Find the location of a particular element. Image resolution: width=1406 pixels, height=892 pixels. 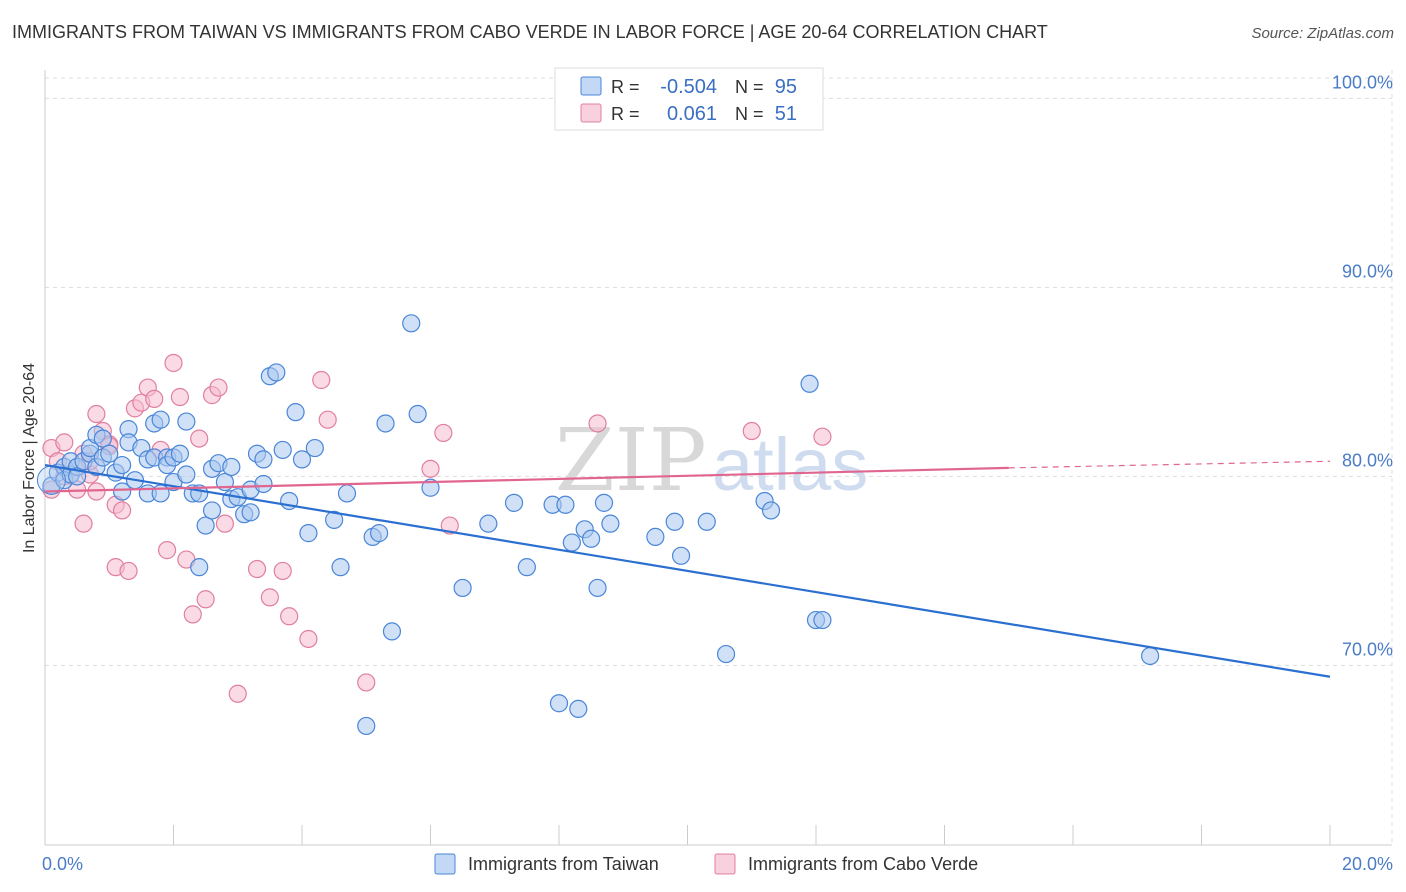

legend-n-label-taiwan: N = is located at coordinates (749, 87).